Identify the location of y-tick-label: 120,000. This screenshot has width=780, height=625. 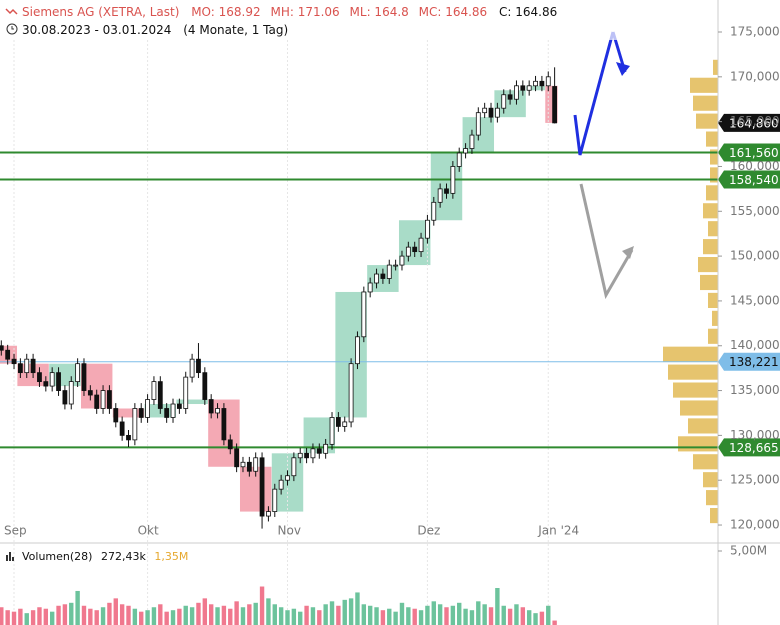
(755, 525).